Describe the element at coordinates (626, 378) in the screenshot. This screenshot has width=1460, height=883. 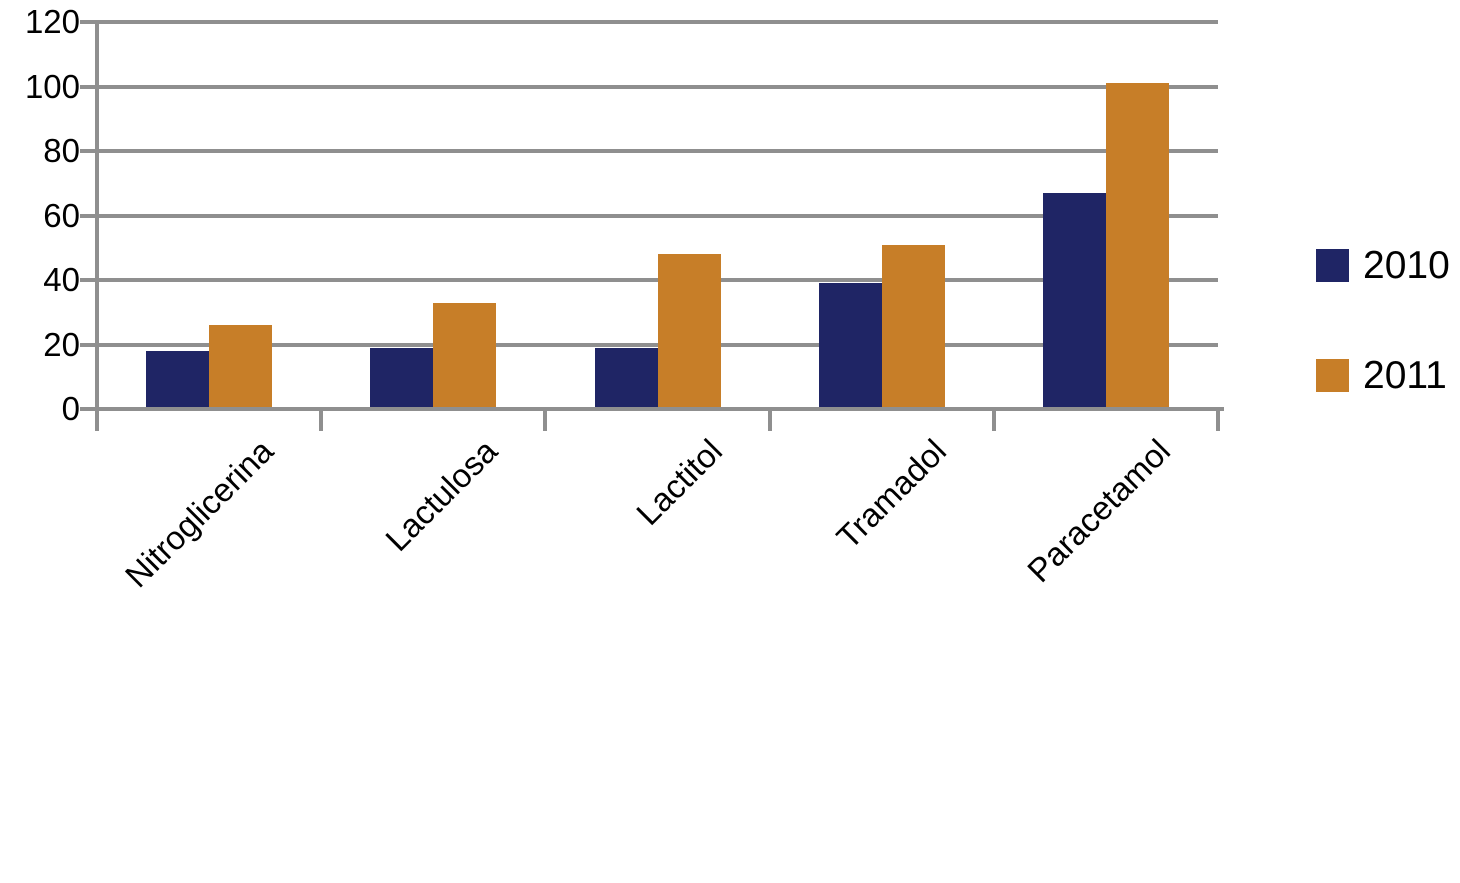
I see `bar-2010-lactitol` at that location.